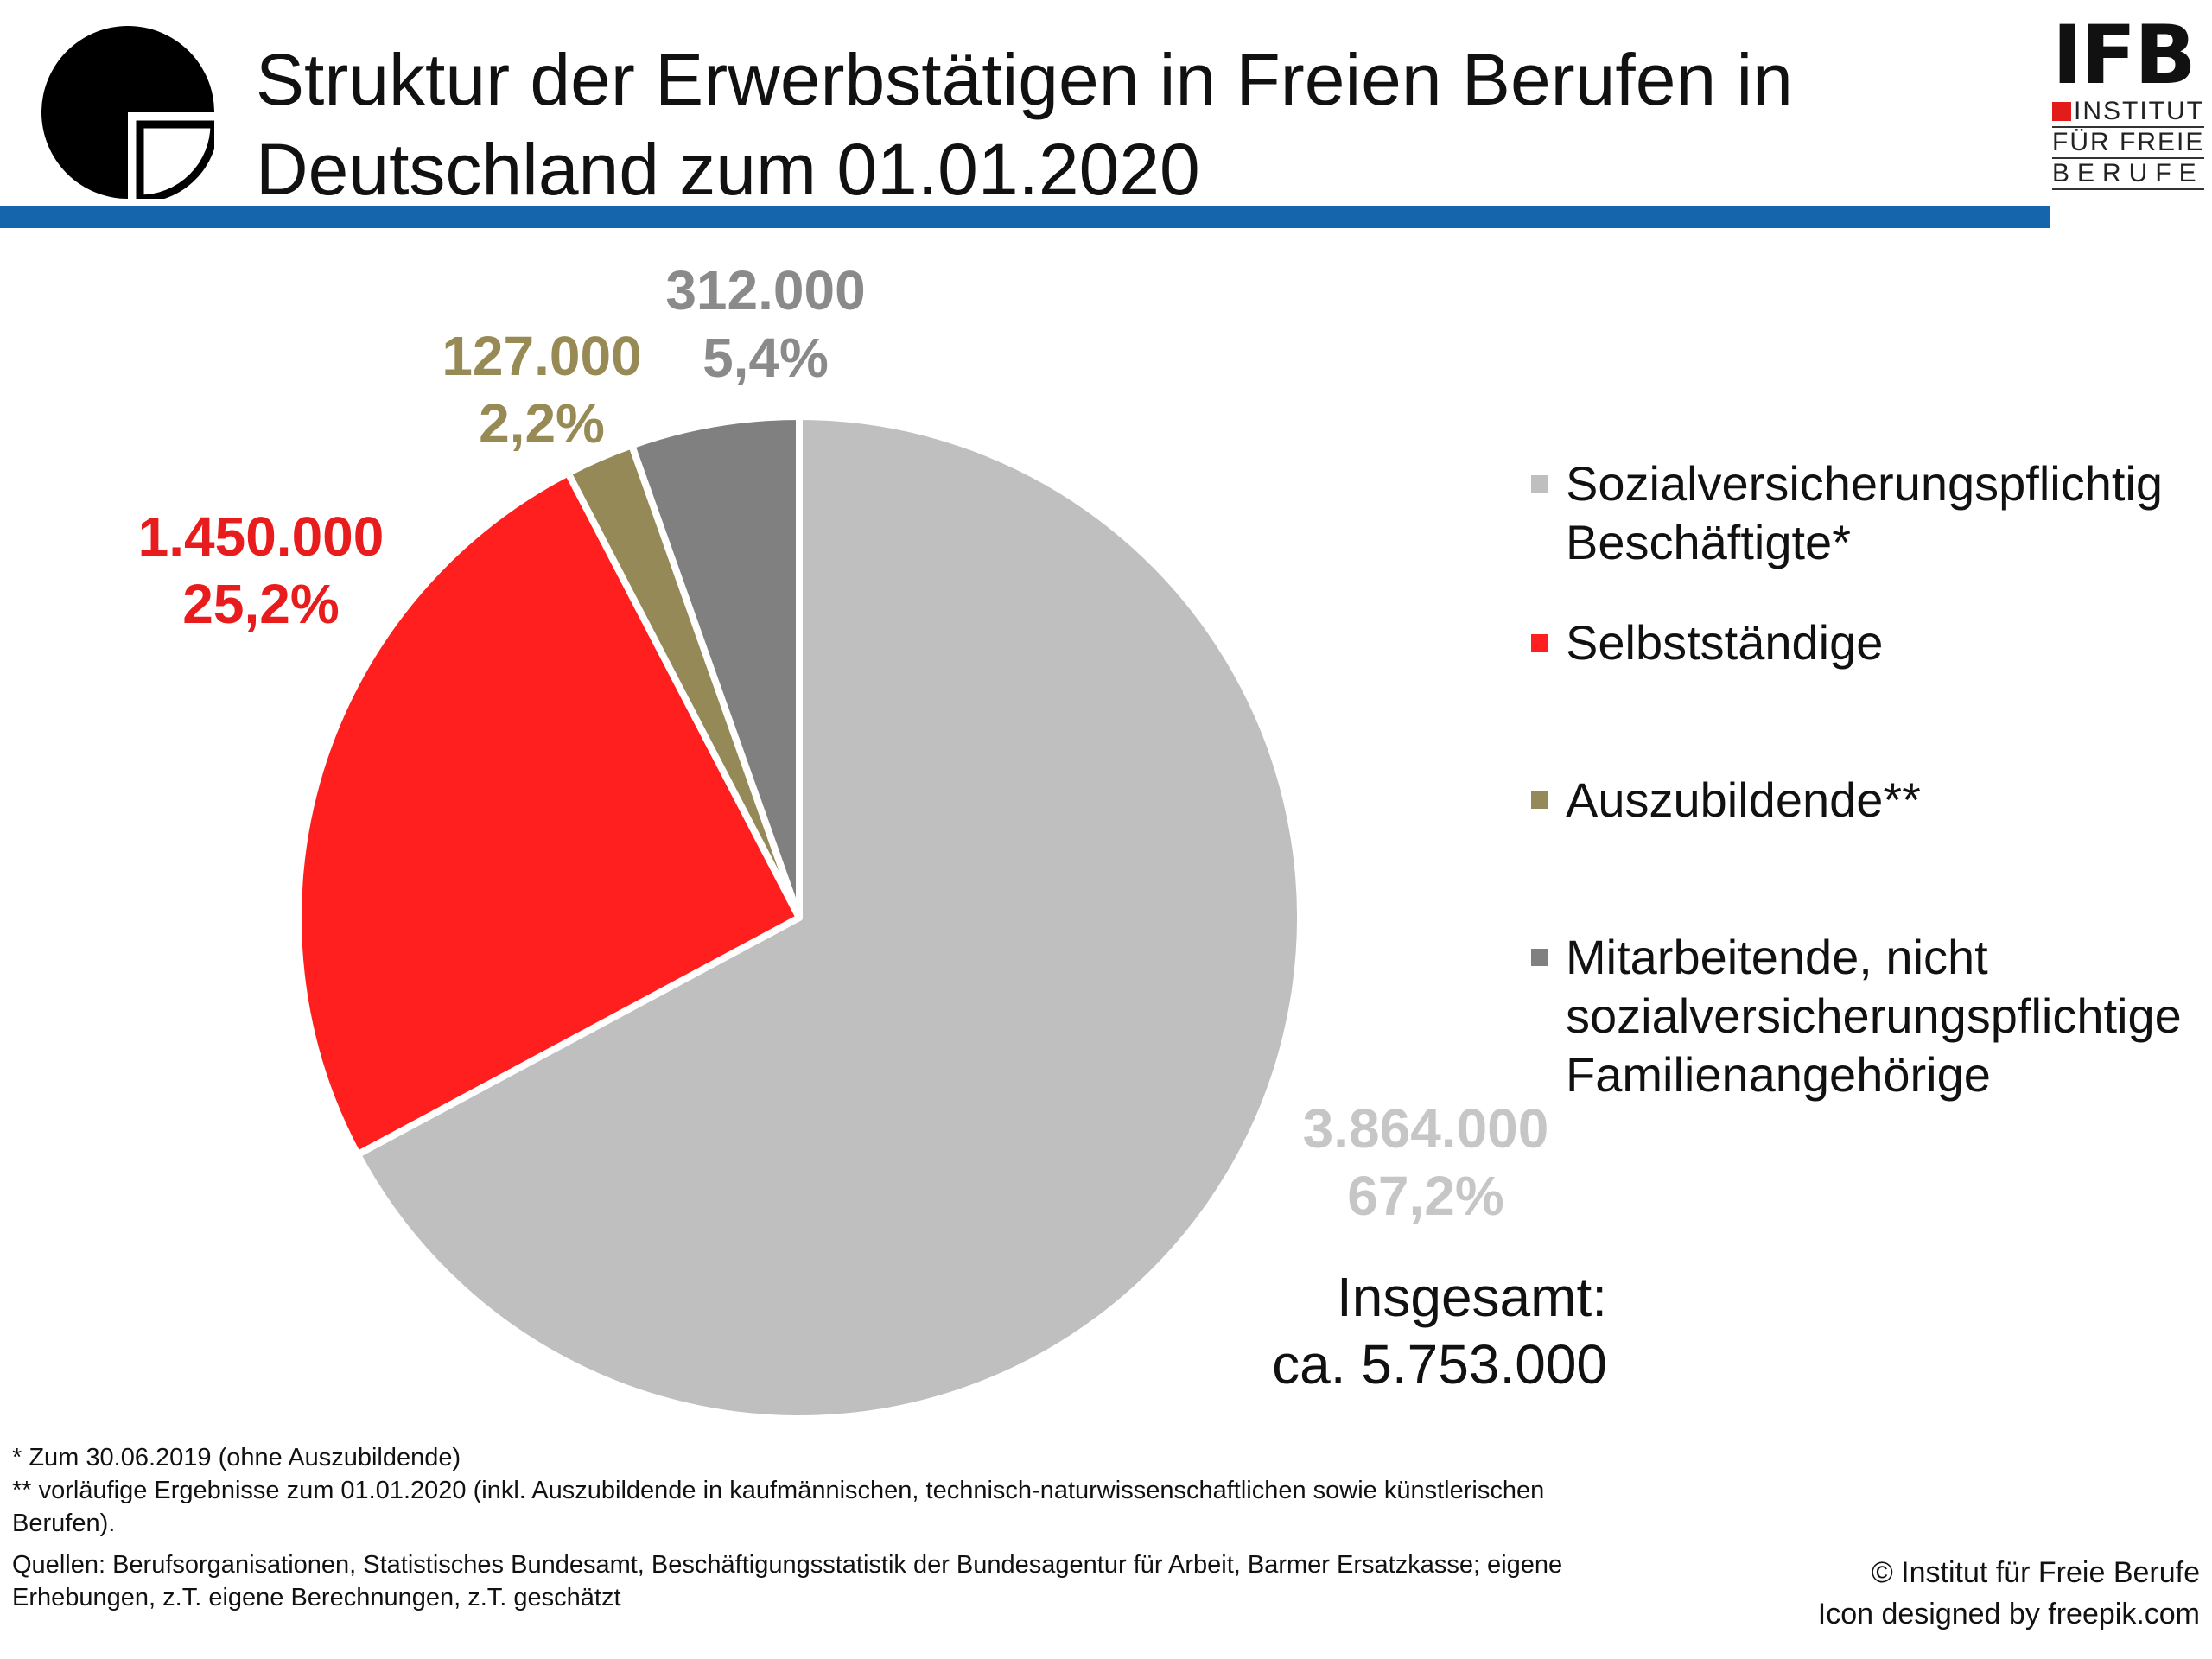  I want to click on red-square-icon, so click(2061, 111).